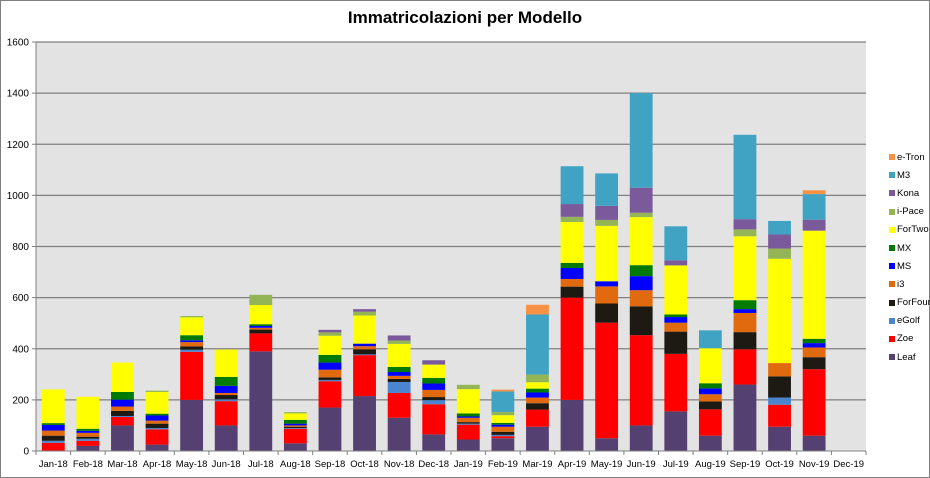 This screenshot has width=930, height=478. What do you see at coordinates (18, 94) in the screenshot?
I see `y-tick-label: 1400` at bounding box center [18, 94].